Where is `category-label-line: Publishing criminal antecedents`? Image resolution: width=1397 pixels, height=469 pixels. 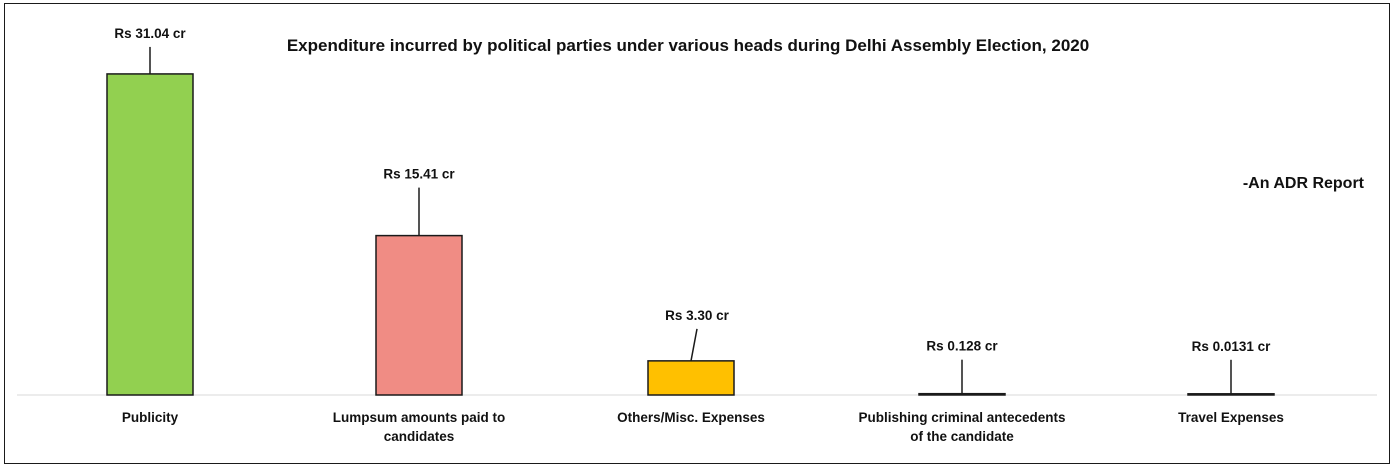
category-label-line: Publishing criminal antecedents is located at coordinates (961, 417).